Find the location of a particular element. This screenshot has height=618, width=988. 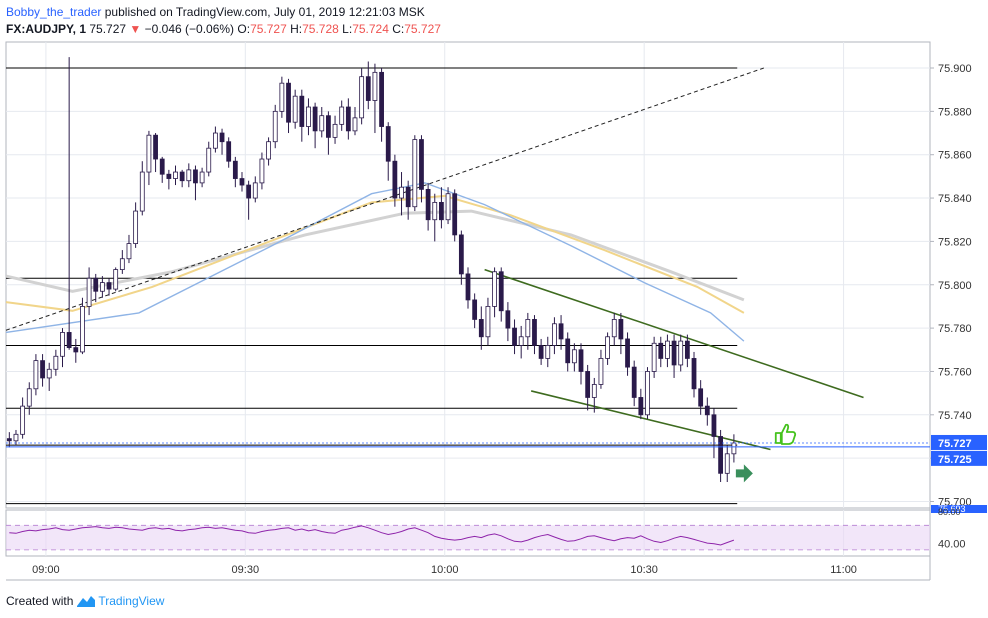

symbol-name: FX:AUDJPY, 1 is located at coordinates (46, 29).